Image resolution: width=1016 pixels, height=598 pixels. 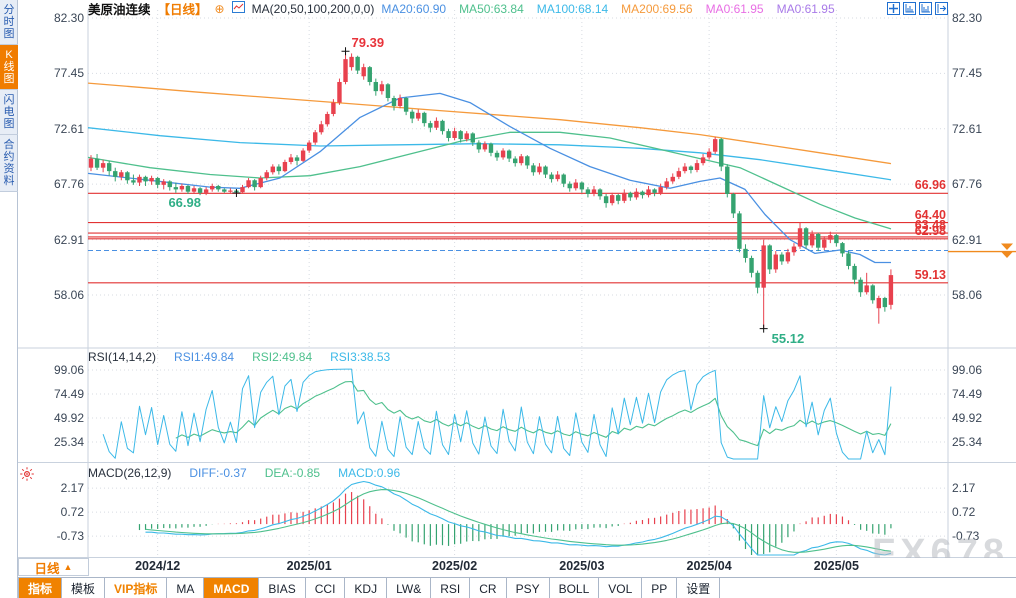 What do you see at coordinates (182, 10) in the screenshot?
I see `period-tag: 【日线】` at bounding box center [182, 10].